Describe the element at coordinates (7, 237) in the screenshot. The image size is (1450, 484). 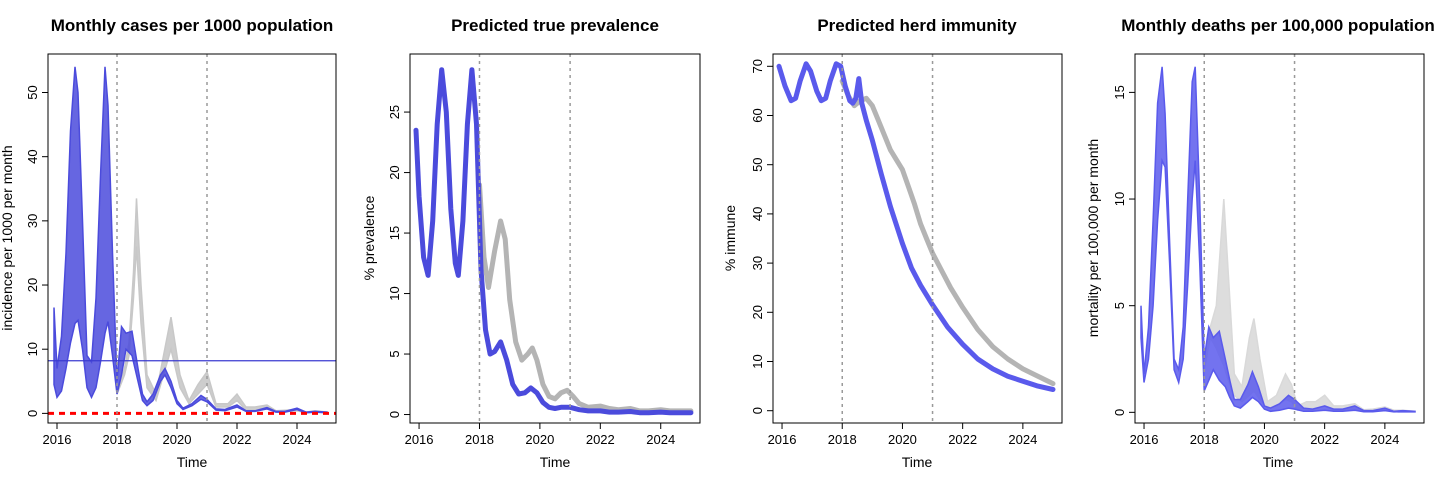
I see `y-axis-label: incidence per 1000 per month` at that location.